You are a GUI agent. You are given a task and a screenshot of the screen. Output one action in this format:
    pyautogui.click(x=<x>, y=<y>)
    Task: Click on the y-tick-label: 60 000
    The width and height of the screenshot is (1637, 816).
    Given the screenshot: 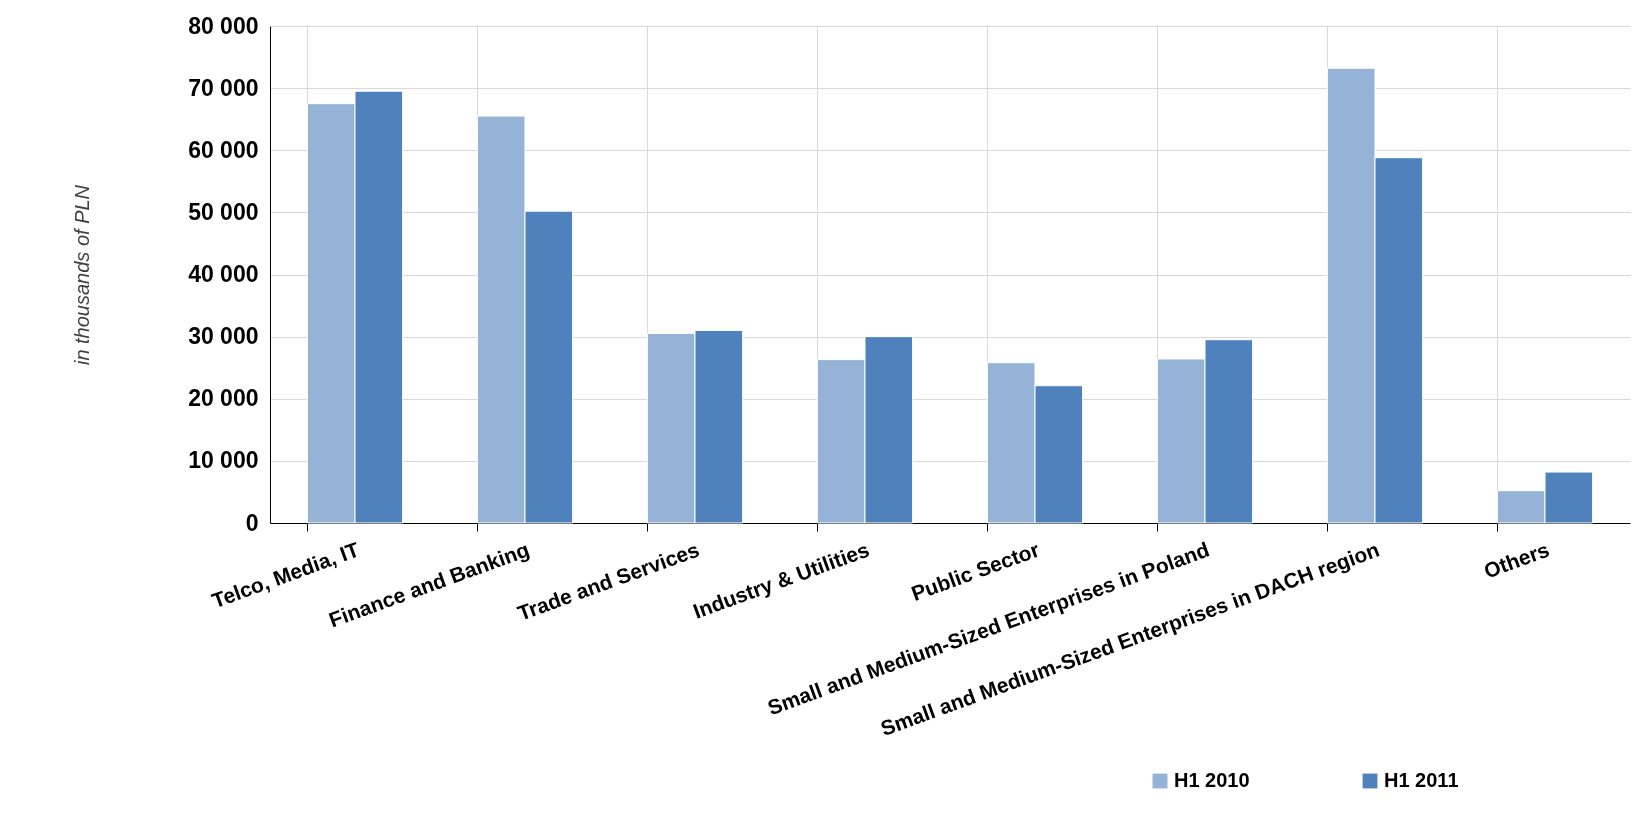 What is the action you would take?
    pyautogui.click(x=223, y=149)
    